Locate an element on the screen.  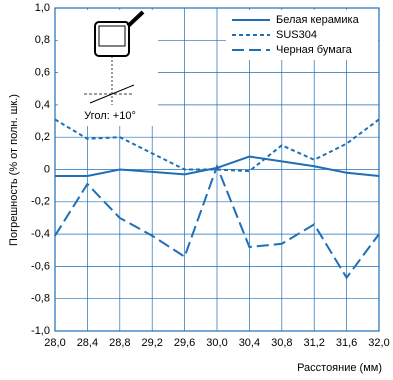
target is located at coordinates (112, 94).